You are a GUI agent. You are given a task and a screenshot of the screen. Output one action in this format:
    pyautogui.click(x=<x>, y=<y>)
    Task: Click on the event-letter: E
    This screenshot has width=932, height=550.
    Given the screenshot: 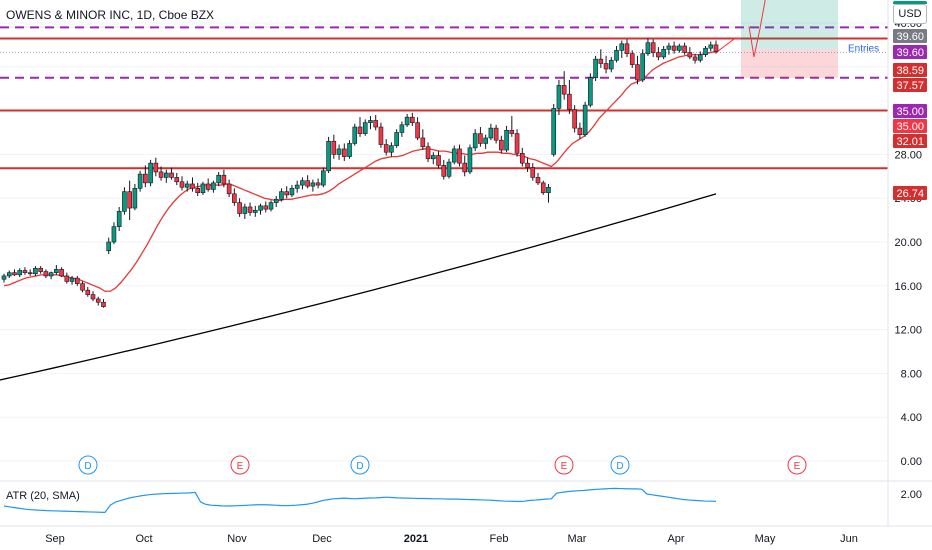 What is the action you would take?
    pyautogui.click(x=797, y=466)
    